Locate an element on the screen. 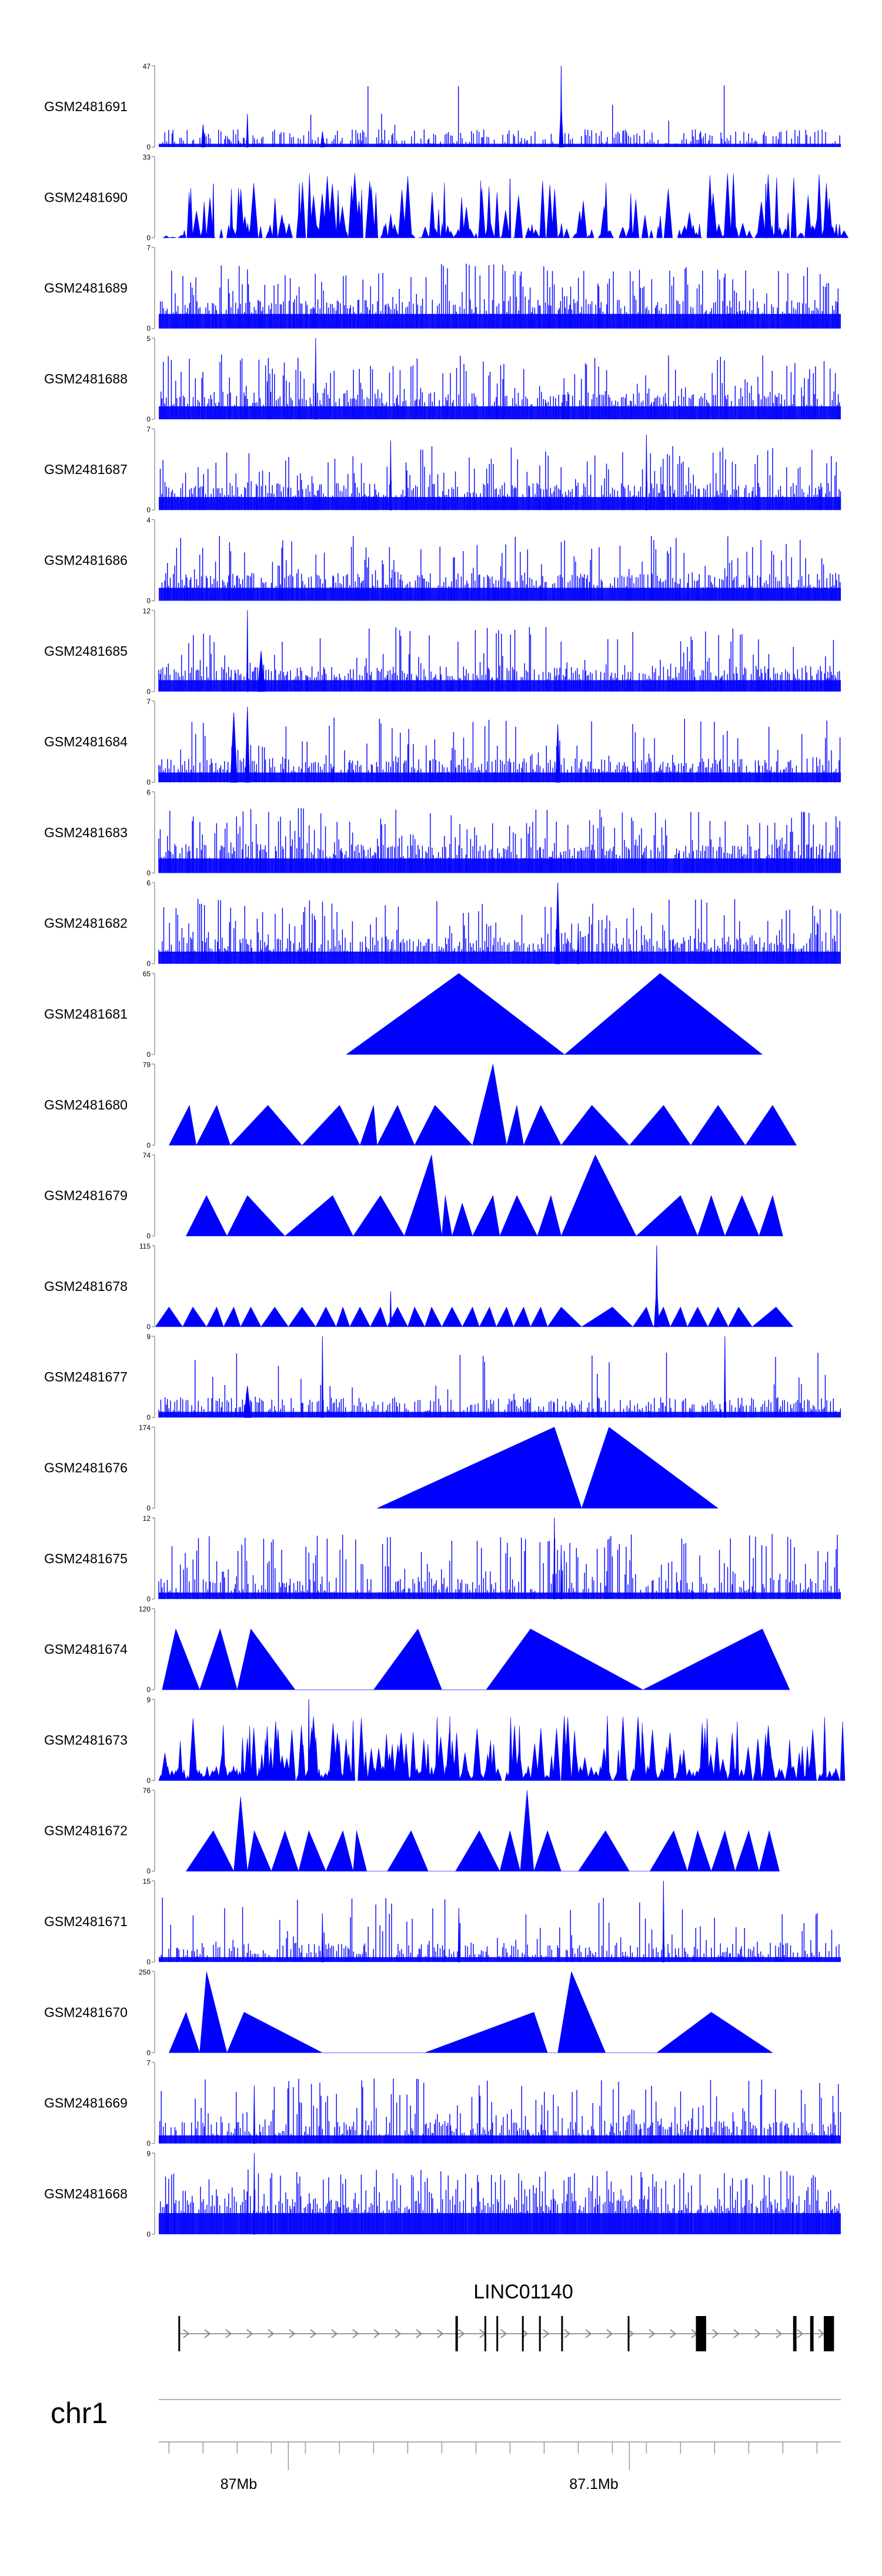 The width and height of the screenshot is (882, 2576). y-axis-max-label: 12 is located at coordinates (147, 1518).